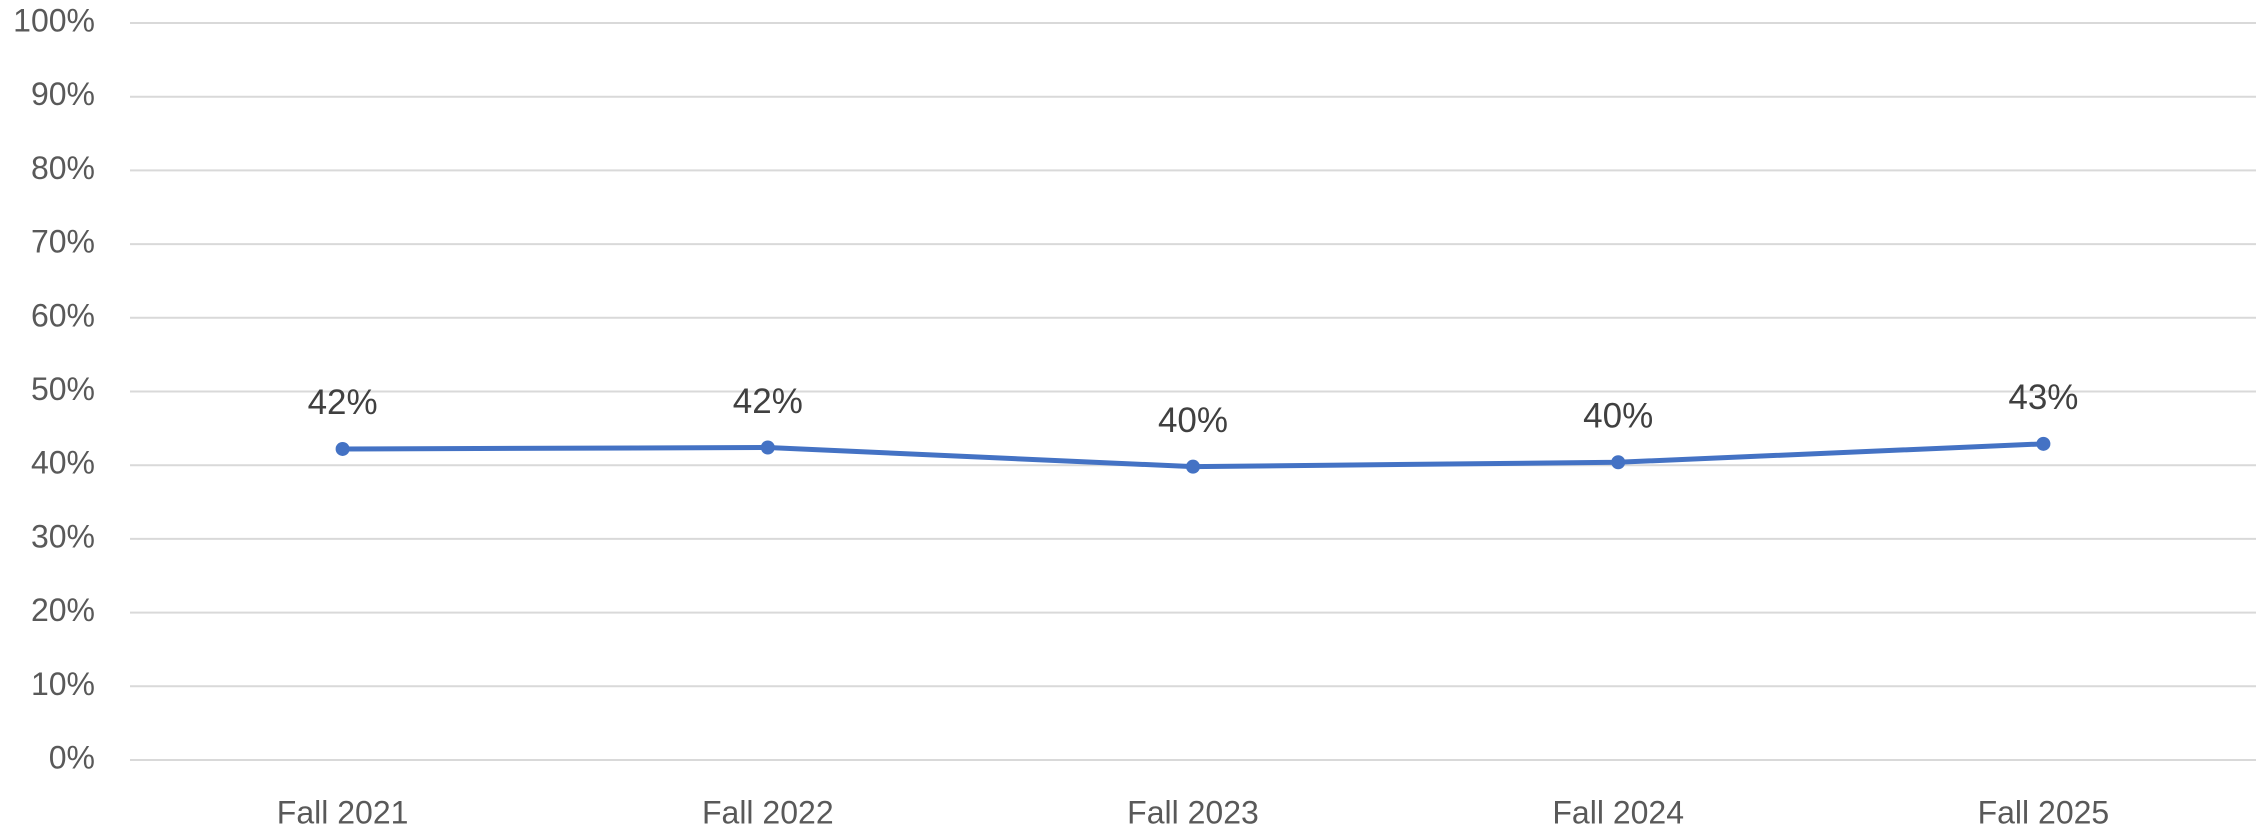  What do you see at coordinates (63, 389) in the screenshot?
I see `y-tick-label: 50%` at bounding box center [63, 389].